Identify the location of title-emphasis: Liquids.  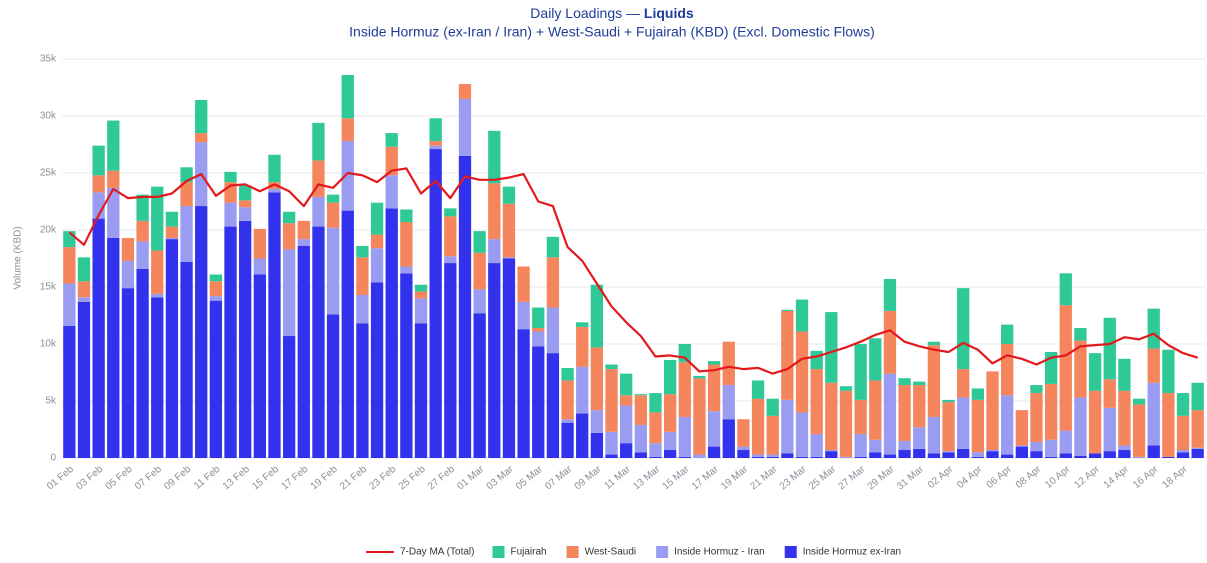
(669, 13).